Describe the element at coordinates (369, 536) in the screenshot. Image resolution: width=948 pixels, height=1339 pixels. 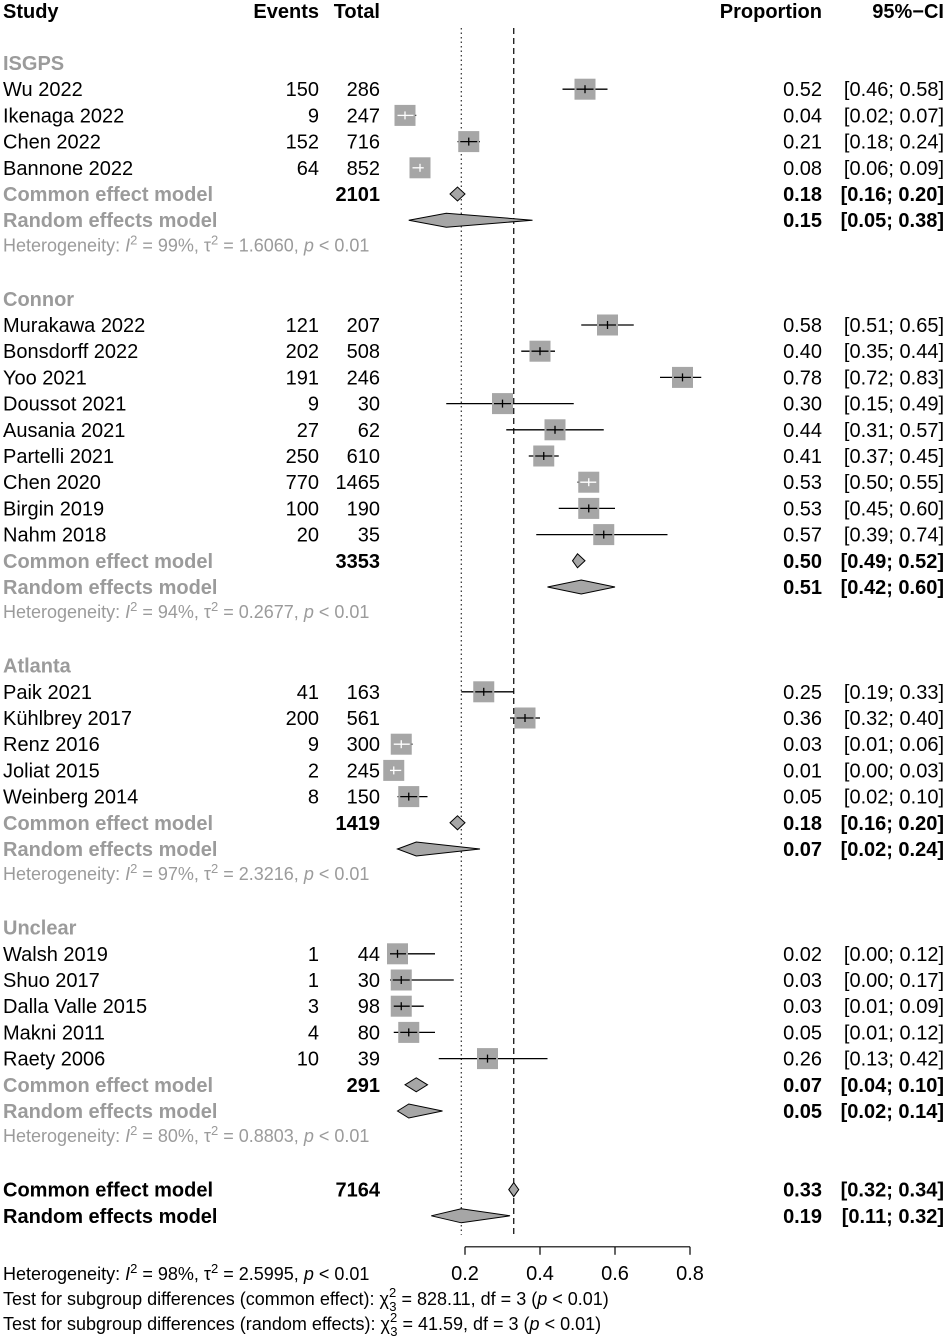
I see `total-value: 35` at that location.